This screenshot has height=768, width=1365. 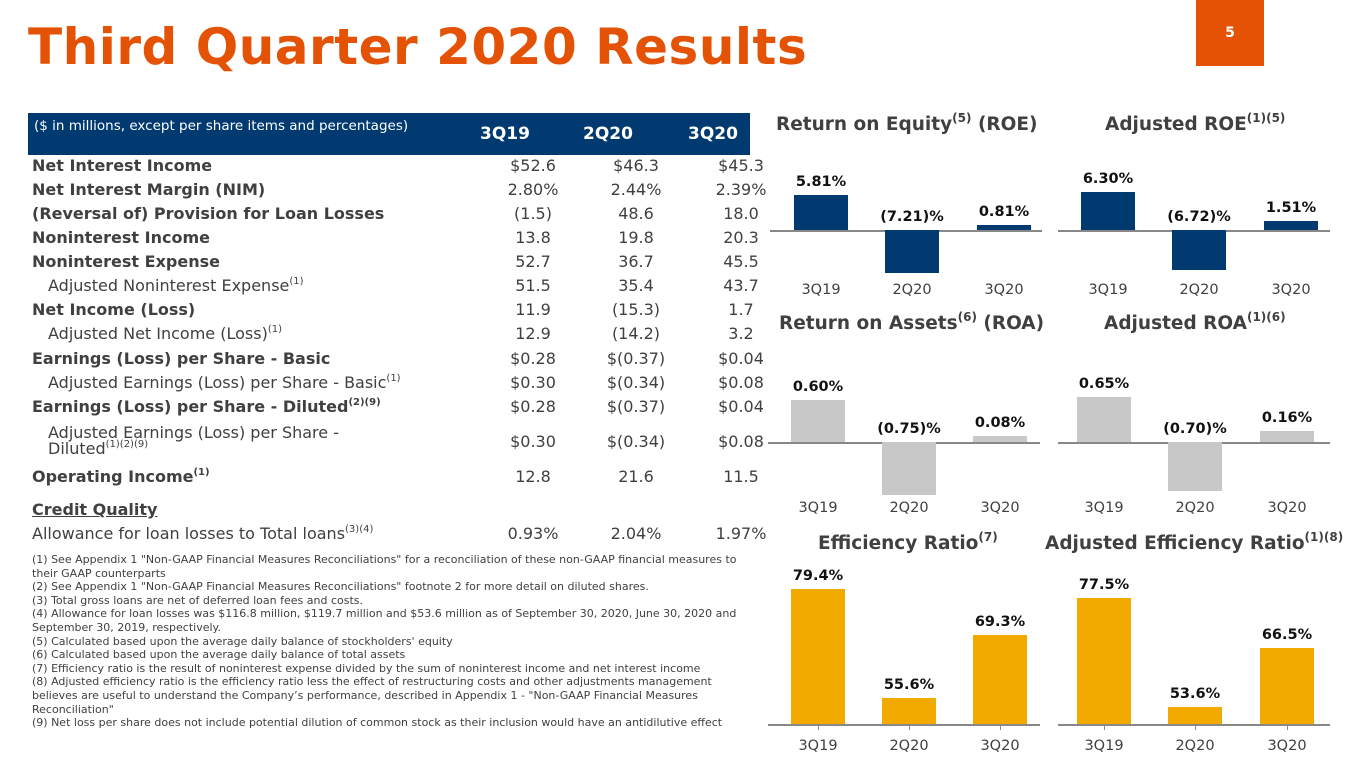 What do you see at coordinates (176, 286) in the screenshot?
I see `row-label: Adjusted Noninterest Expense(1)` at bounding box center [176, 286].